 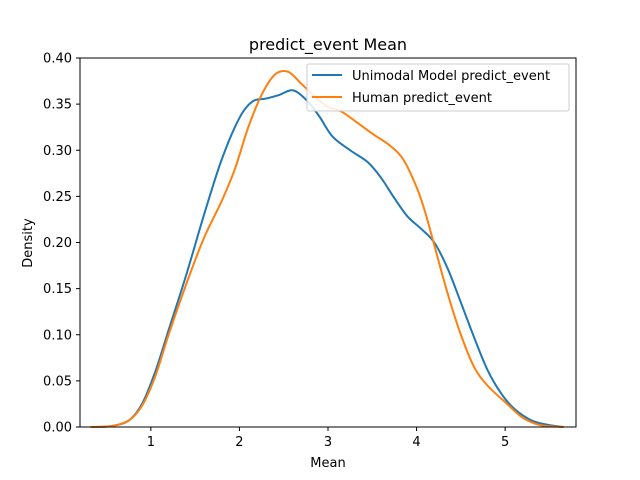 I want to click on y-tick-label: 0.25, so click(x=57, y=197).